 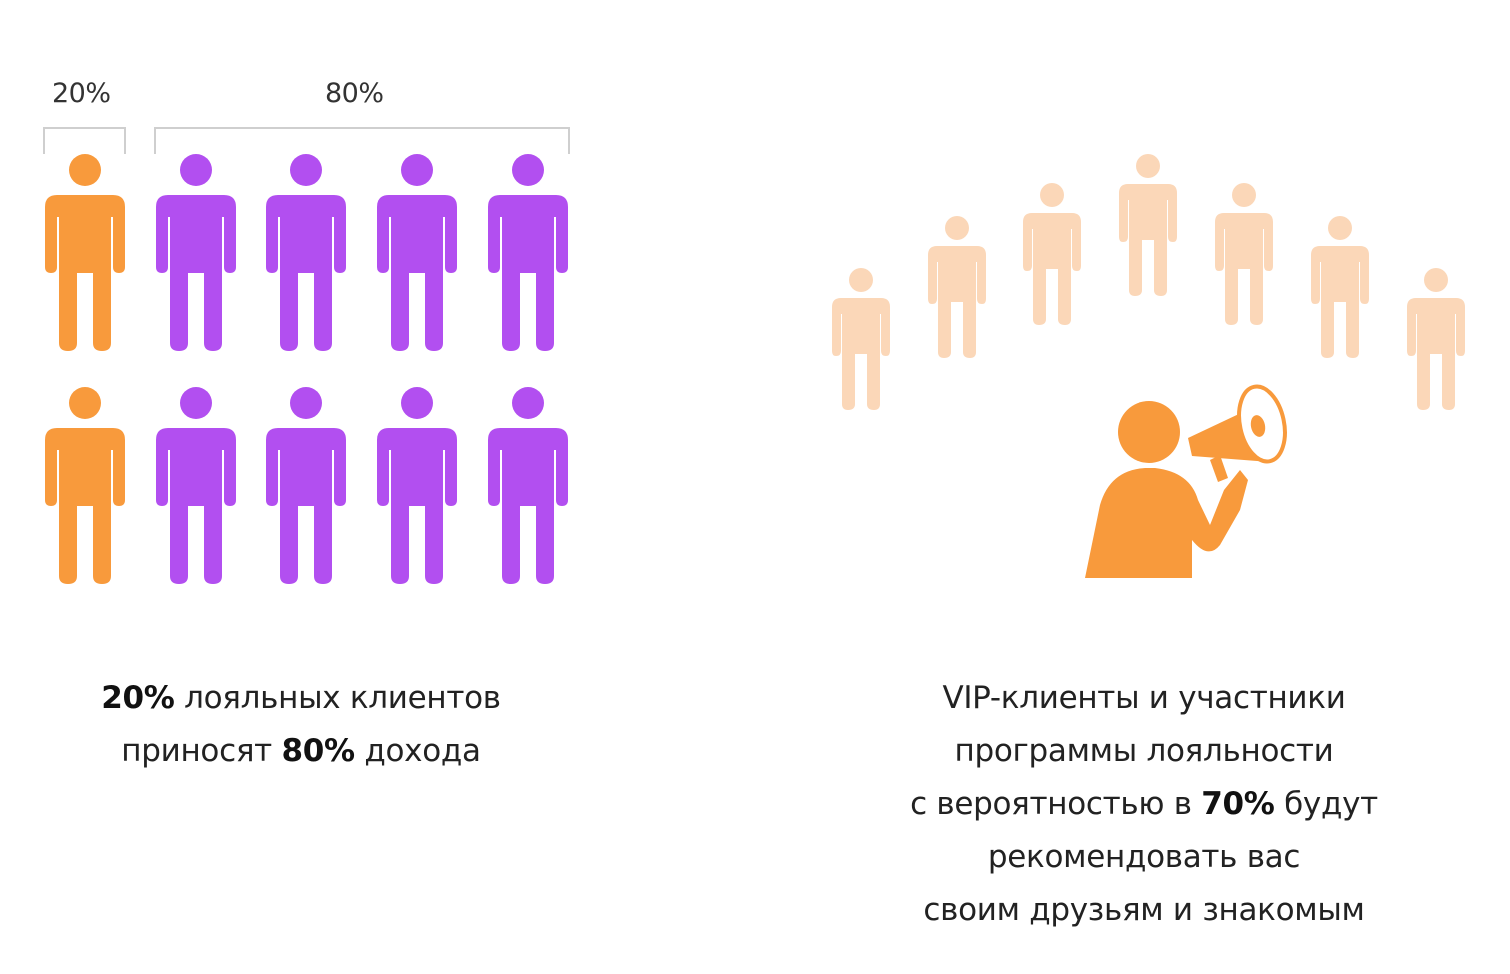 What do you see at coordinates (301, 751) in the screenshot?
I see `caption-left-line2: приносят 80% дохода` at bounding box center [301, 751].